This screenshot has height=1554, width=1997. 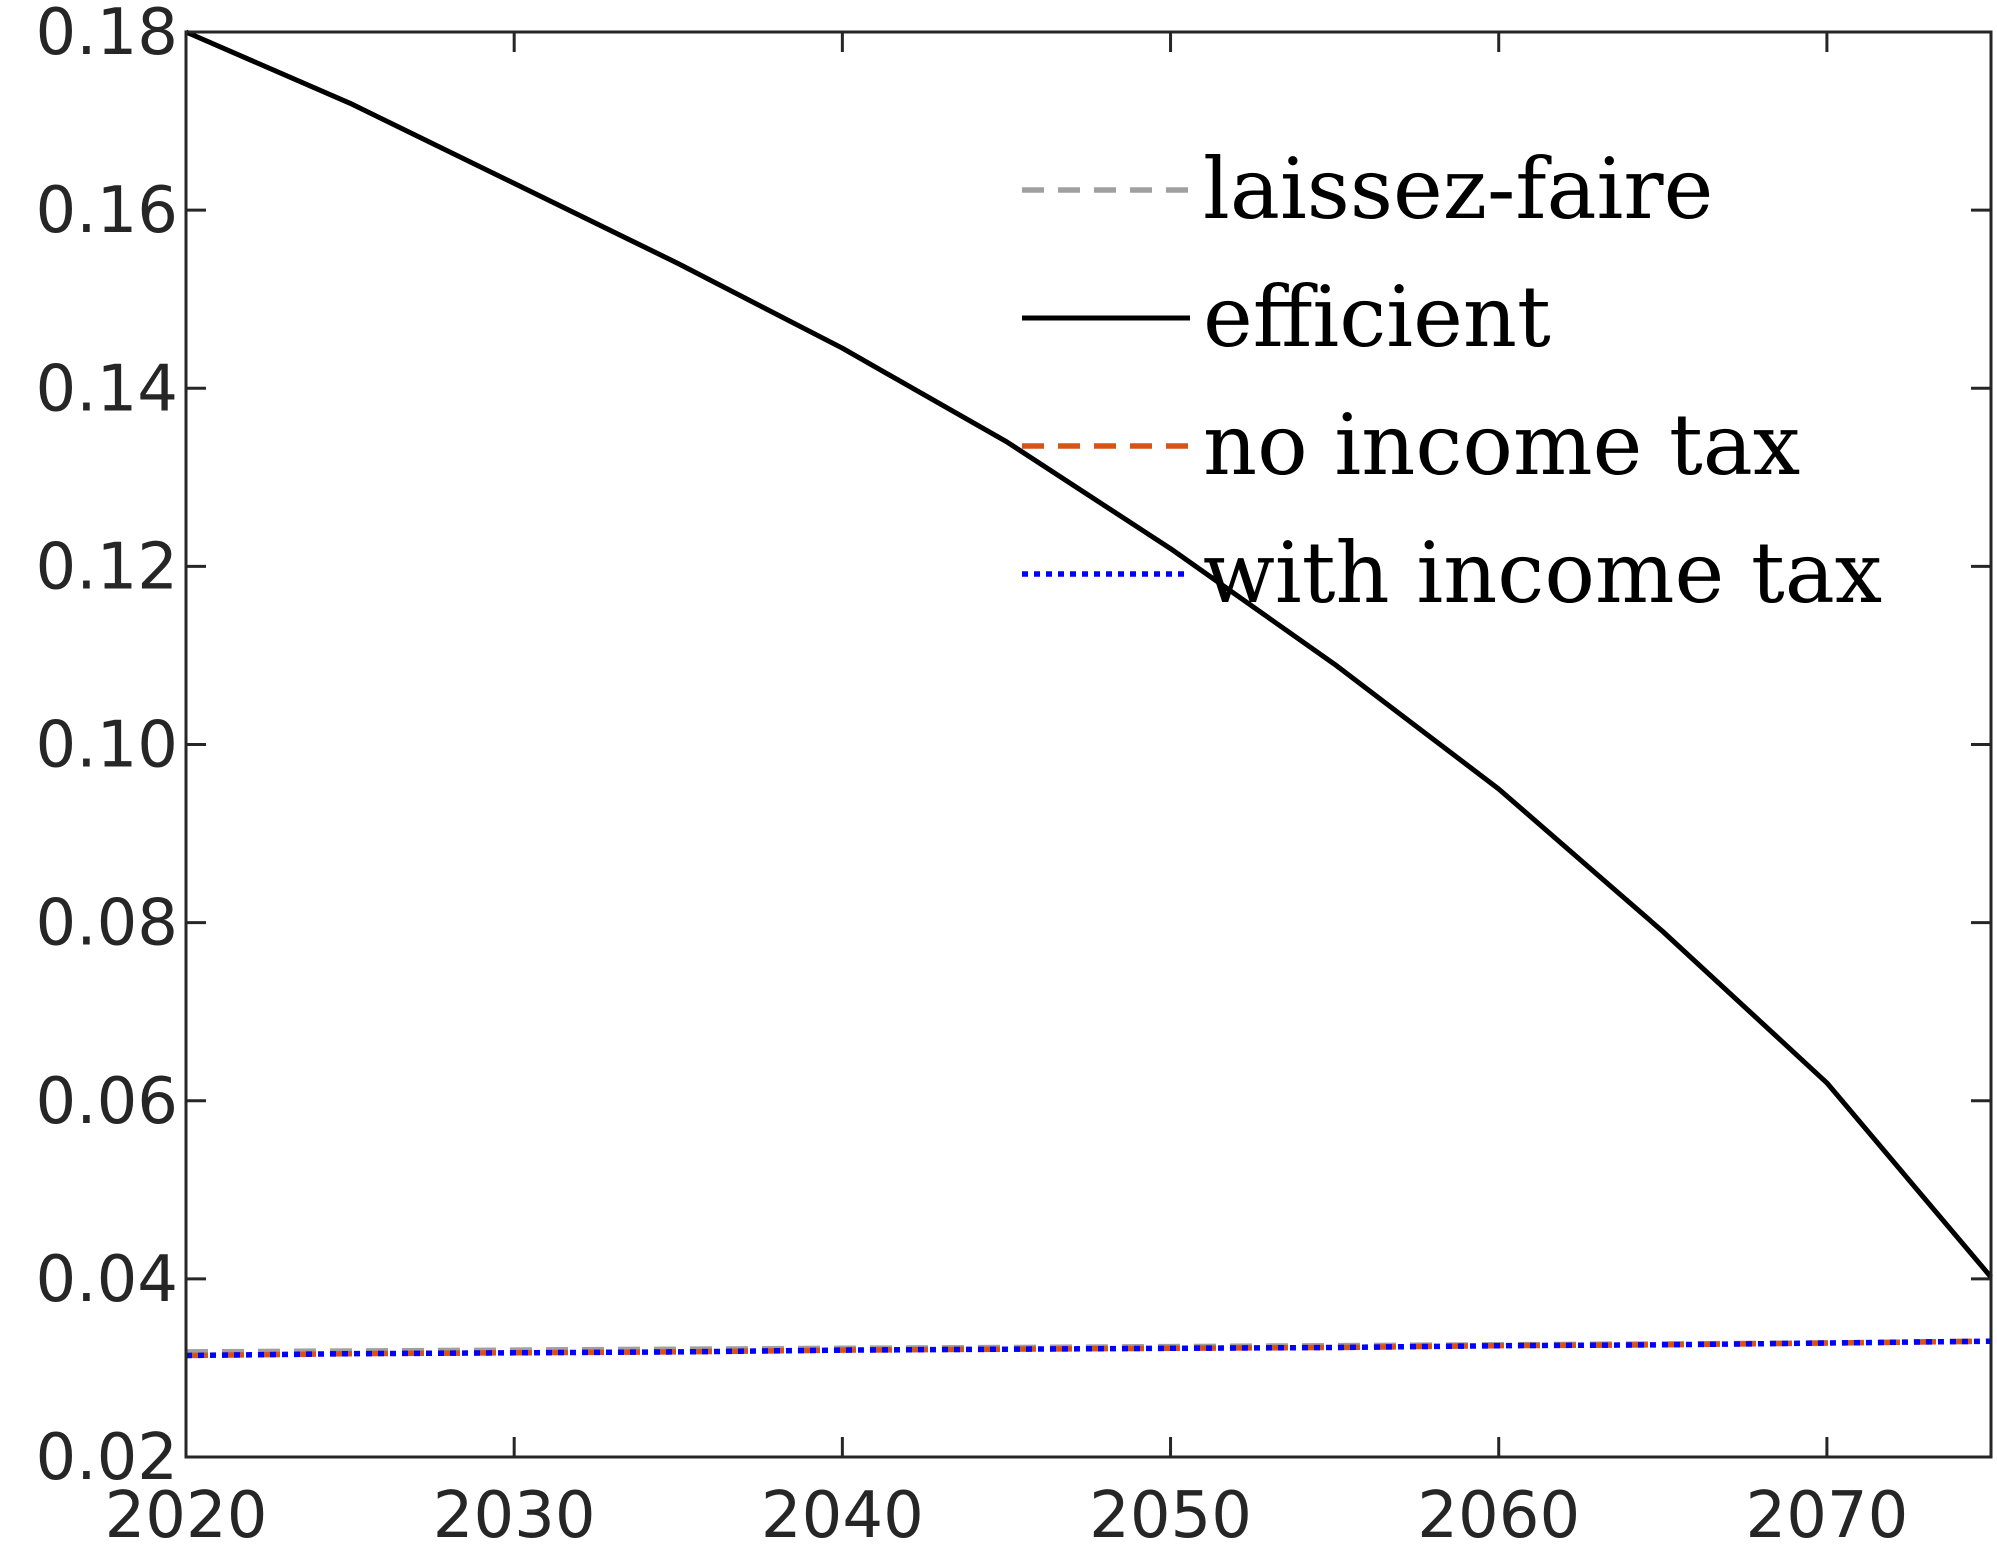 I want to click on legend-label-no-income-tax: no income tax, so click(x=1501, y=445).